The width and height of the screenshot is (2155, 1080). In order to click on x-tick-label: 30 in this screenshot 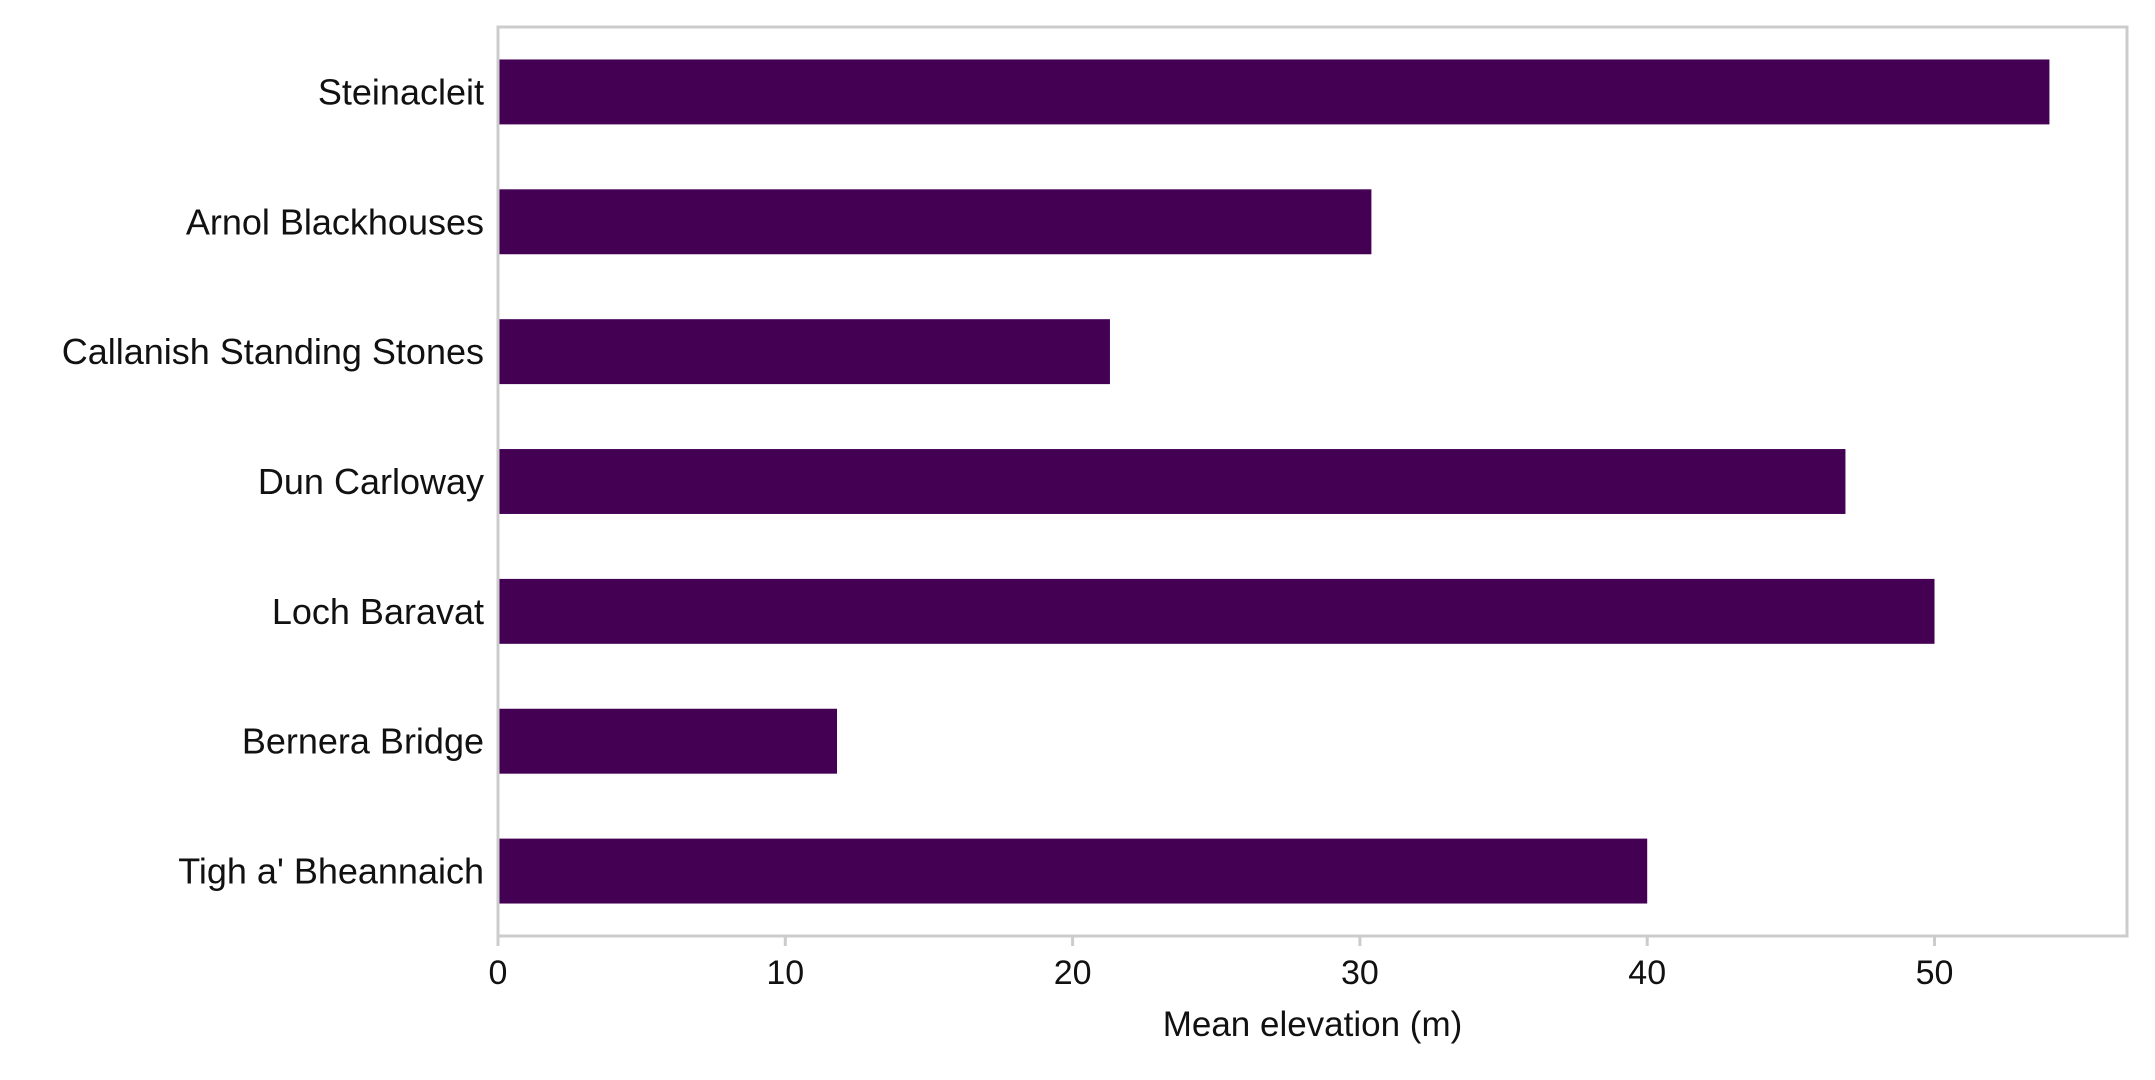, I will do `click(1360, 973)`.